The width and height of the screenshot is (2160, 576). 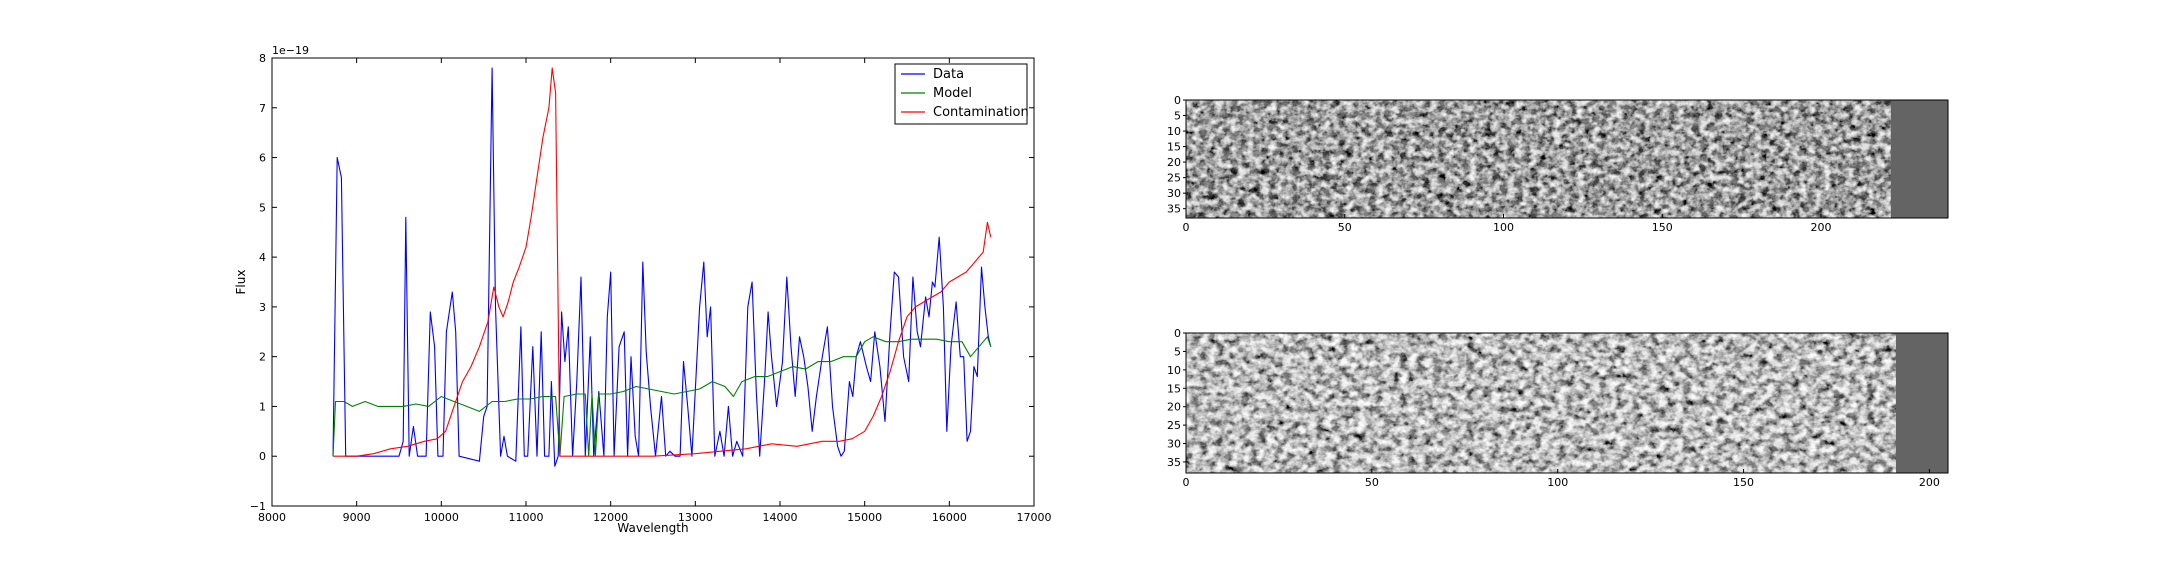 What do you see at coordinates (526, 517) in the screenshot?
I see `x-tick-label: 11000` at bounding box center [526, 517].